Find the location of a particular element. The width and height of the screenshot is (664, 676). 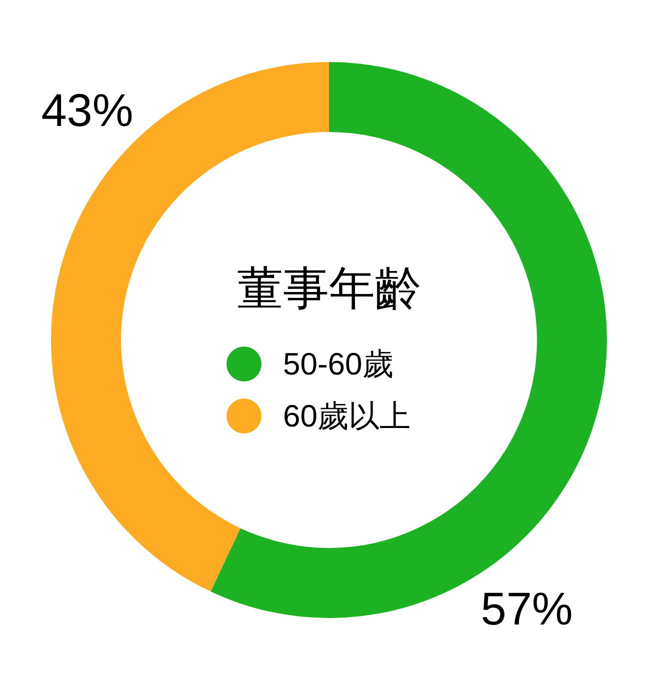

legend-label: 60歲以上 is located at coordinates (346, 416).